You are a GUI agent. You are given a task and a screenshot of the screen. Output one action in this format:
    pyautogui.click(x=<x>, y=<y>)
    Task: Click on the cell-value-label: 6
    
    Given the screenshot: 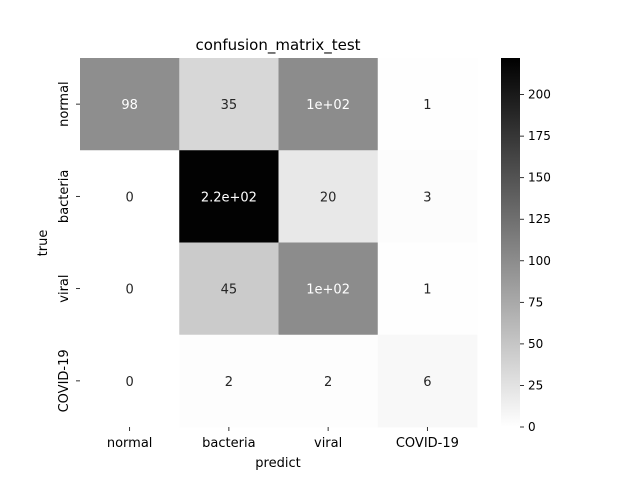 What is the action you would take?
    pyautogui.click(x=427, y=382)
    